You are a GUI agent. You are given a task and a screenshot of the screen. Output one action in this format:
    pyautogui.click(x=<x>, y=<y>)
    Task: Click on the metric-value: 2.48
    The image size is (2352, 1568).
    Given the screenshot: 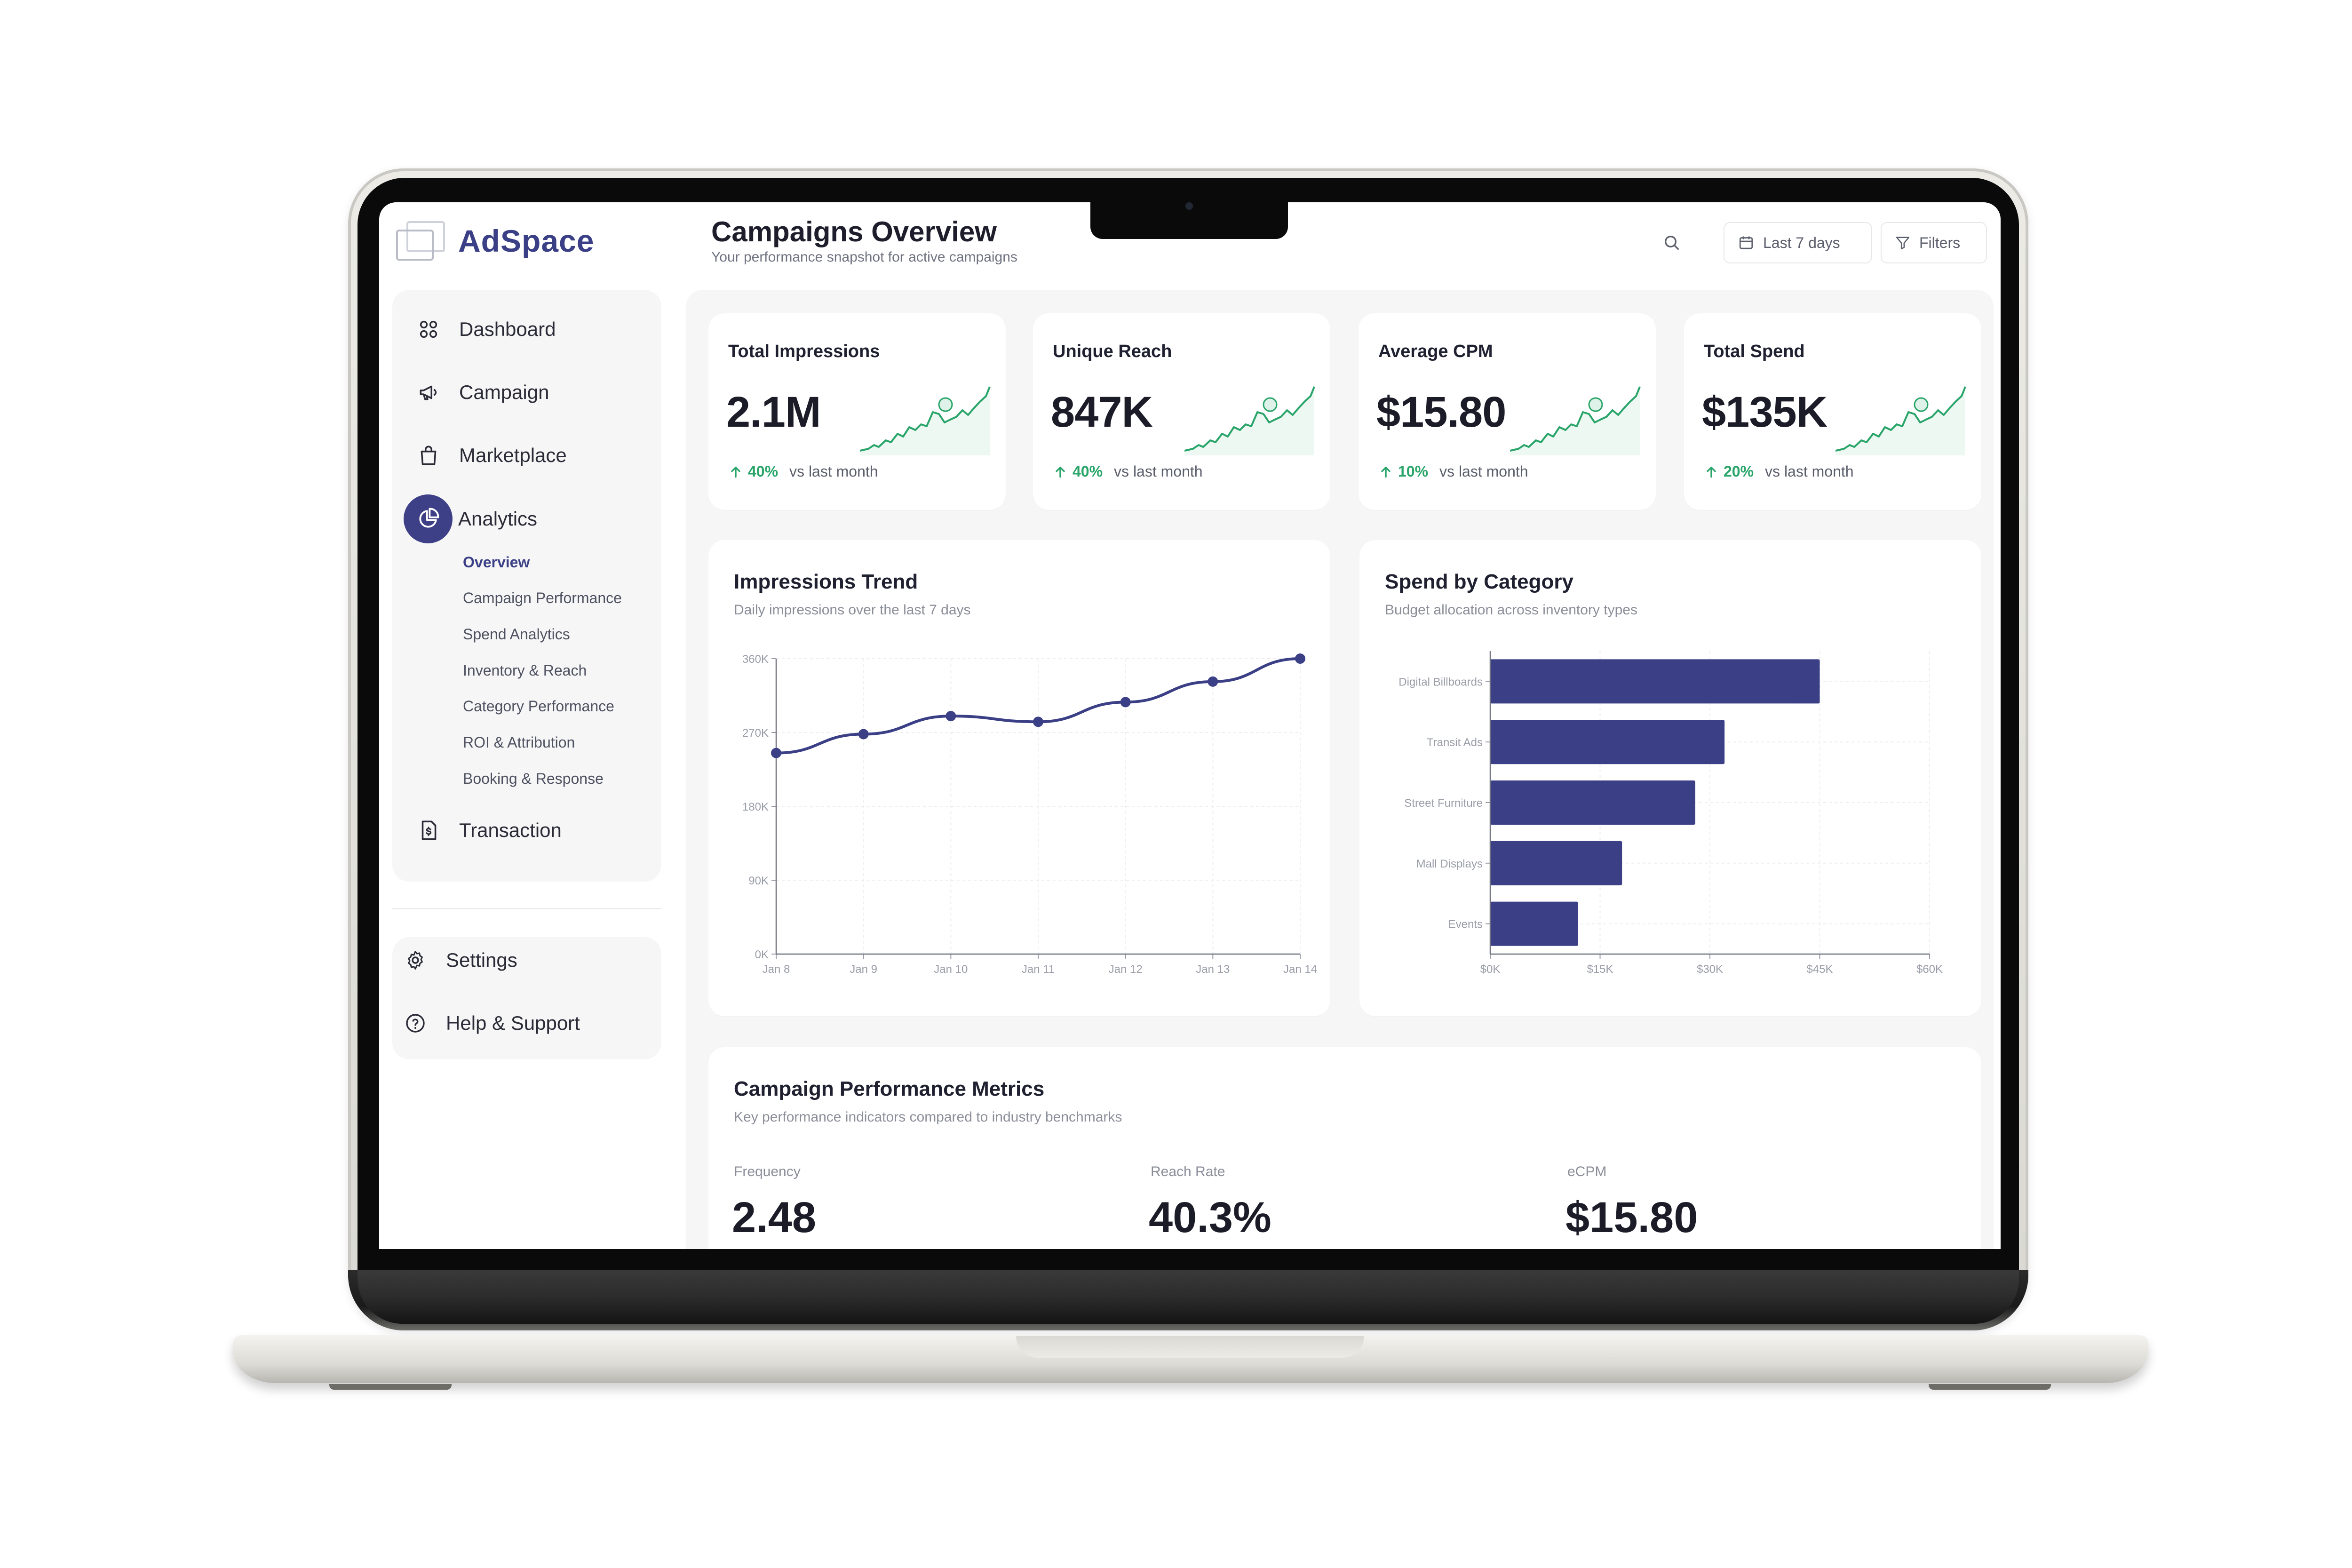 What is the action you would take?
    pyautogui.click(x=774, y=1218)
    